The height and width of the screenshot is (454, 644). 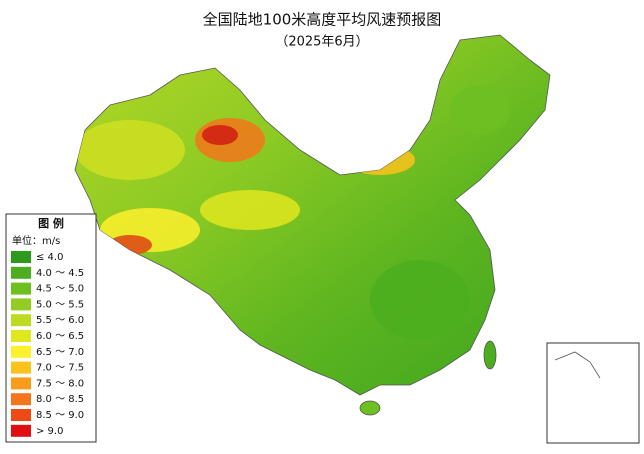 I want to click on legend-label: ≤ 4.0, so click(x=49, y=257).